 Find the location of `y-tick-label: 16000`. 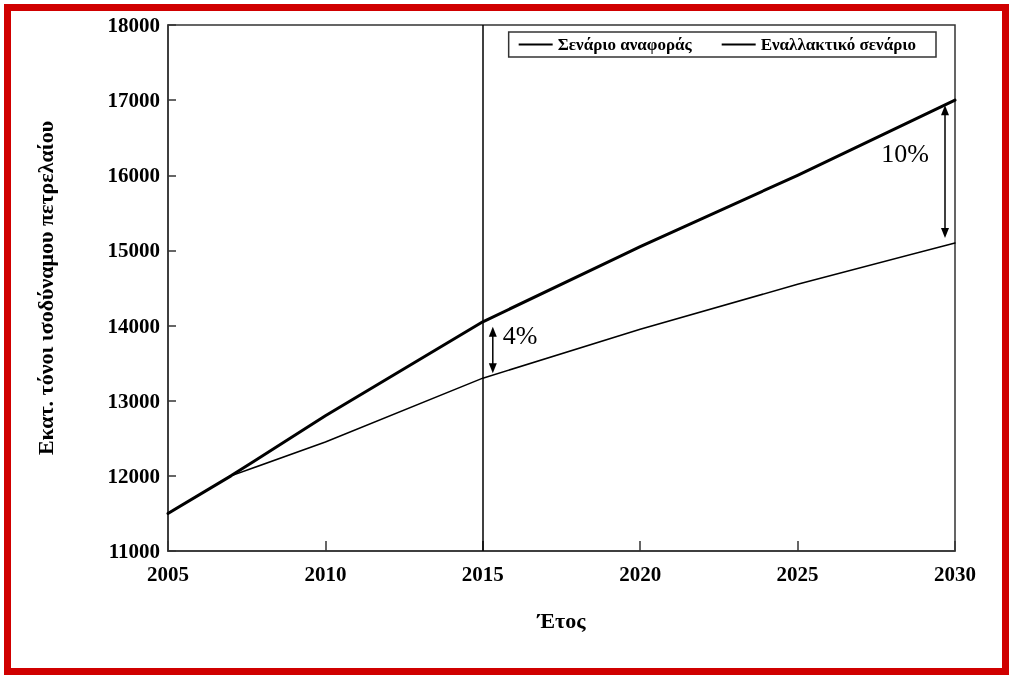

y-tick-label: 16000 is located at coordinates (133, 175).